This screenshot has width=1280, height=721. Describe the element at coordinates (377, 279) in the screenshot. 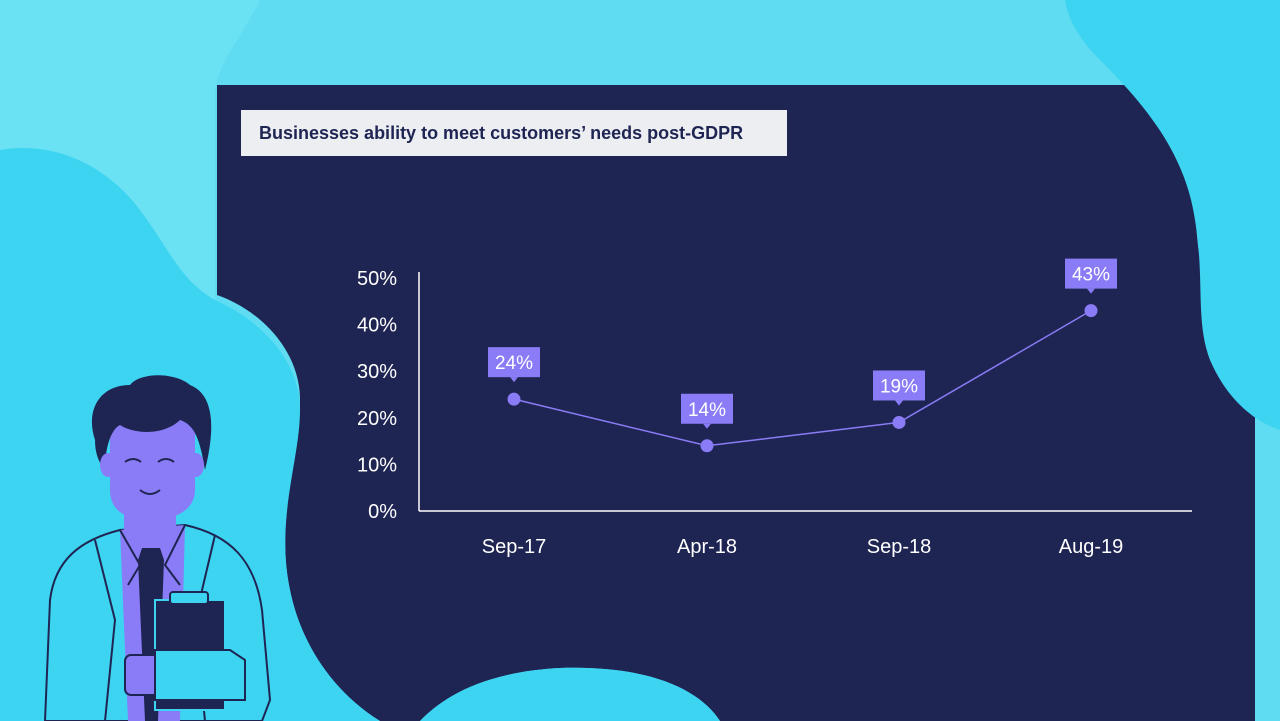

I see `y-tick-label: 50%` at that location.